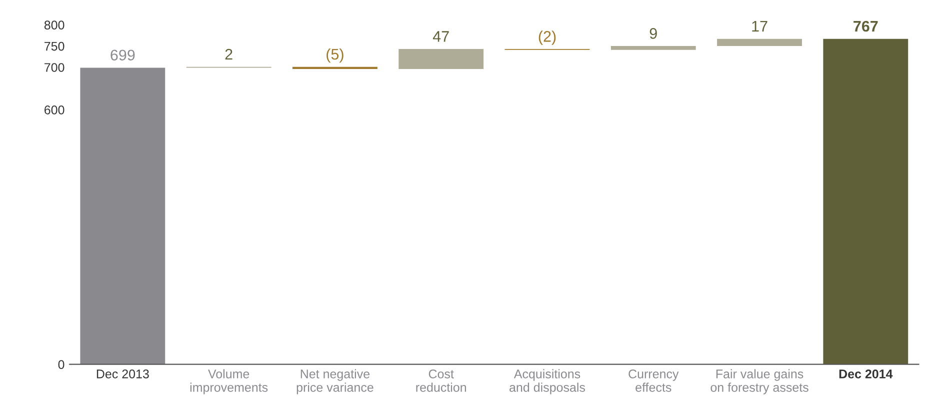 The height and width of the screenshot is (414, 928). Describe the element at coordinates (441, 381) in the screenshot. I see `x-tick-label: Cost reduction` at that location.